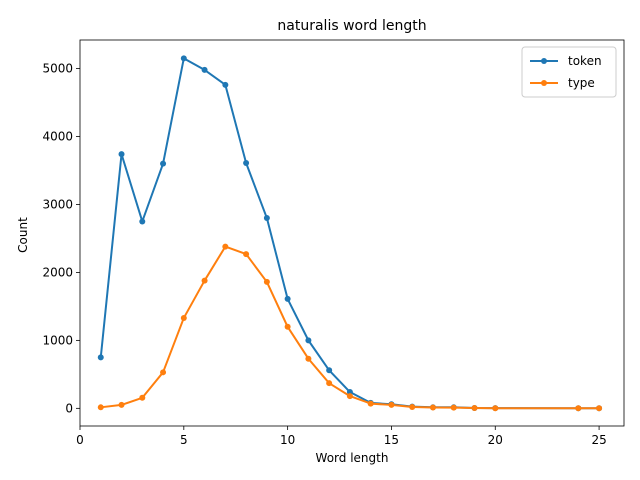  Describe the element at coordinates (23, 235) in the screenshot. I see `y-axis-label: Count` at that location.